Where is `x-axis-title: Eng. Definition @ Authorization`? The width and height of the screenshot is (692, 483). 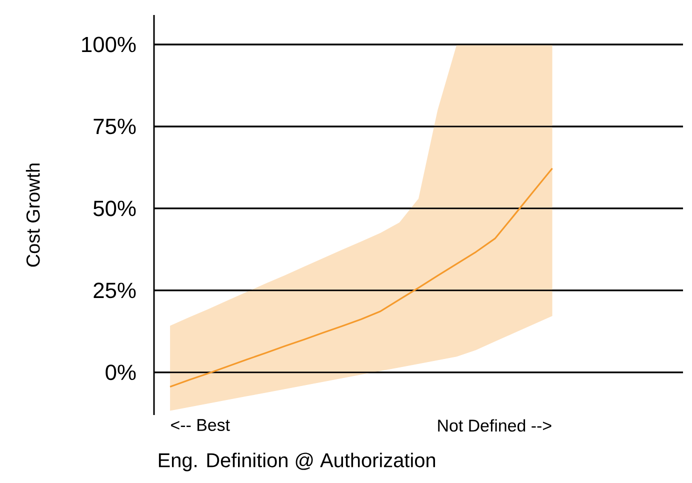
x-axis-title: Eng. Definition @ Authorization is located at coordinates (297, 462).